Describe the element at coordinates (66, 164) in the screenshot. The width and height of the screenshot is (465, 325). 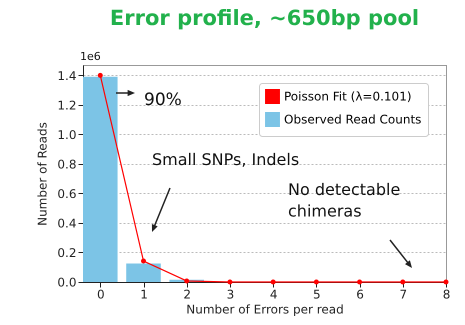
I see `y-tick-label: 0.8` at that location.